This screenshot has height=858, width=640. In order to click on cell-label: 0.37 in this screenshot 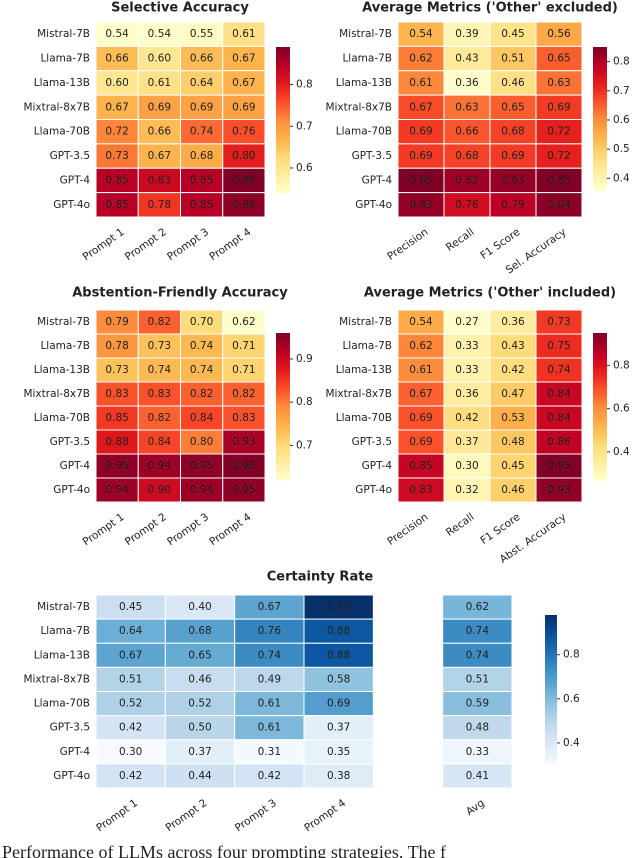, I will do `click(338, 728)`.